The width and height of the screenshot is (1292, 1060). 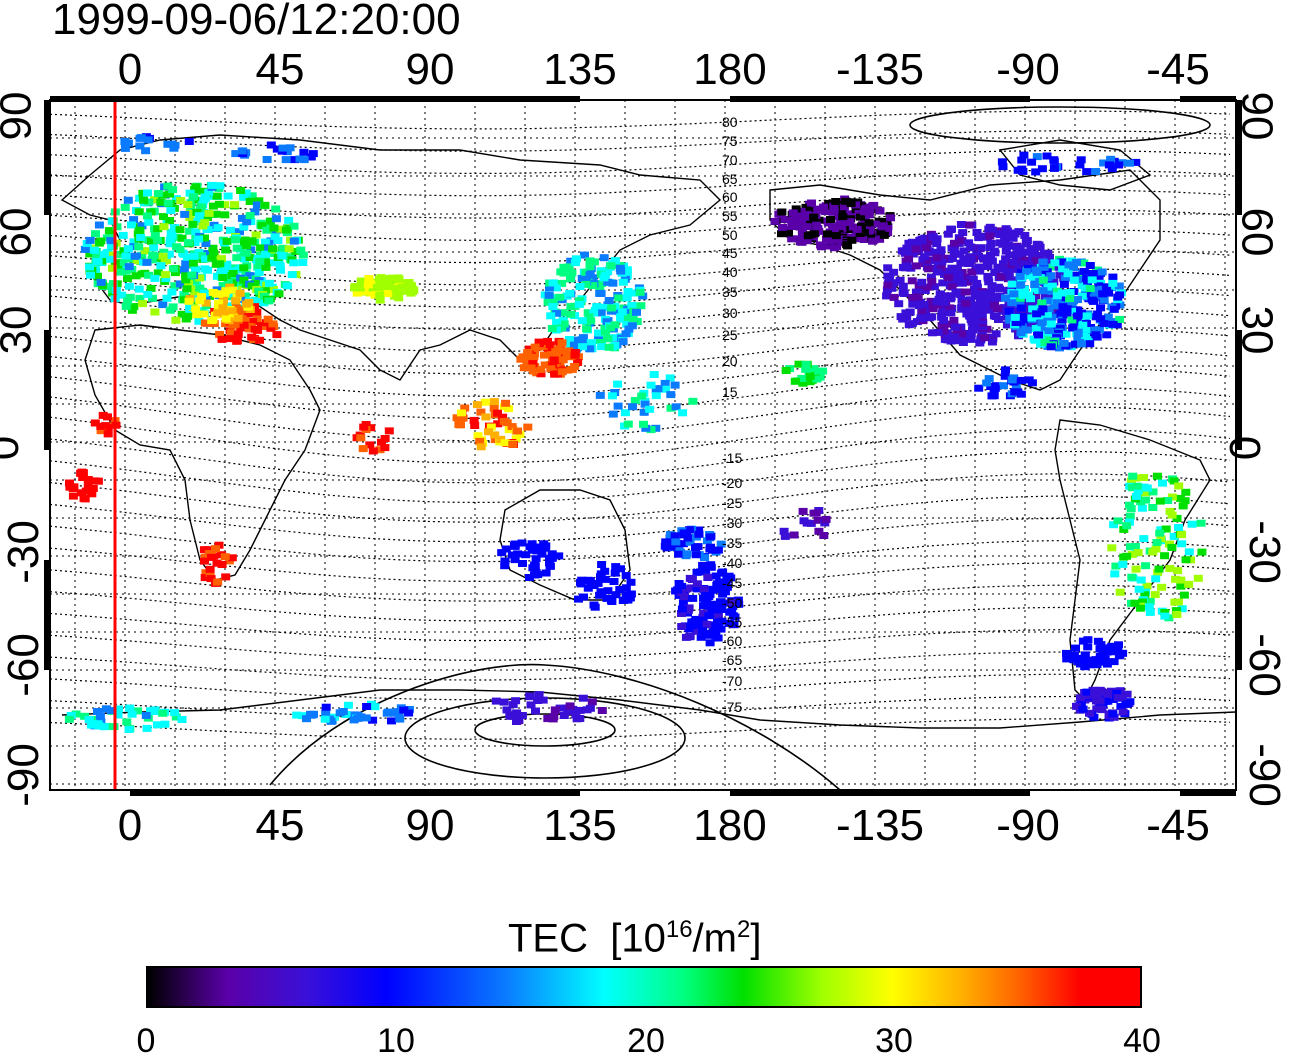 What do you see at coordinates (638, 938) in the screenshot?
I see `colorbar-unit-base: [10` at bounding box center [638, 938].